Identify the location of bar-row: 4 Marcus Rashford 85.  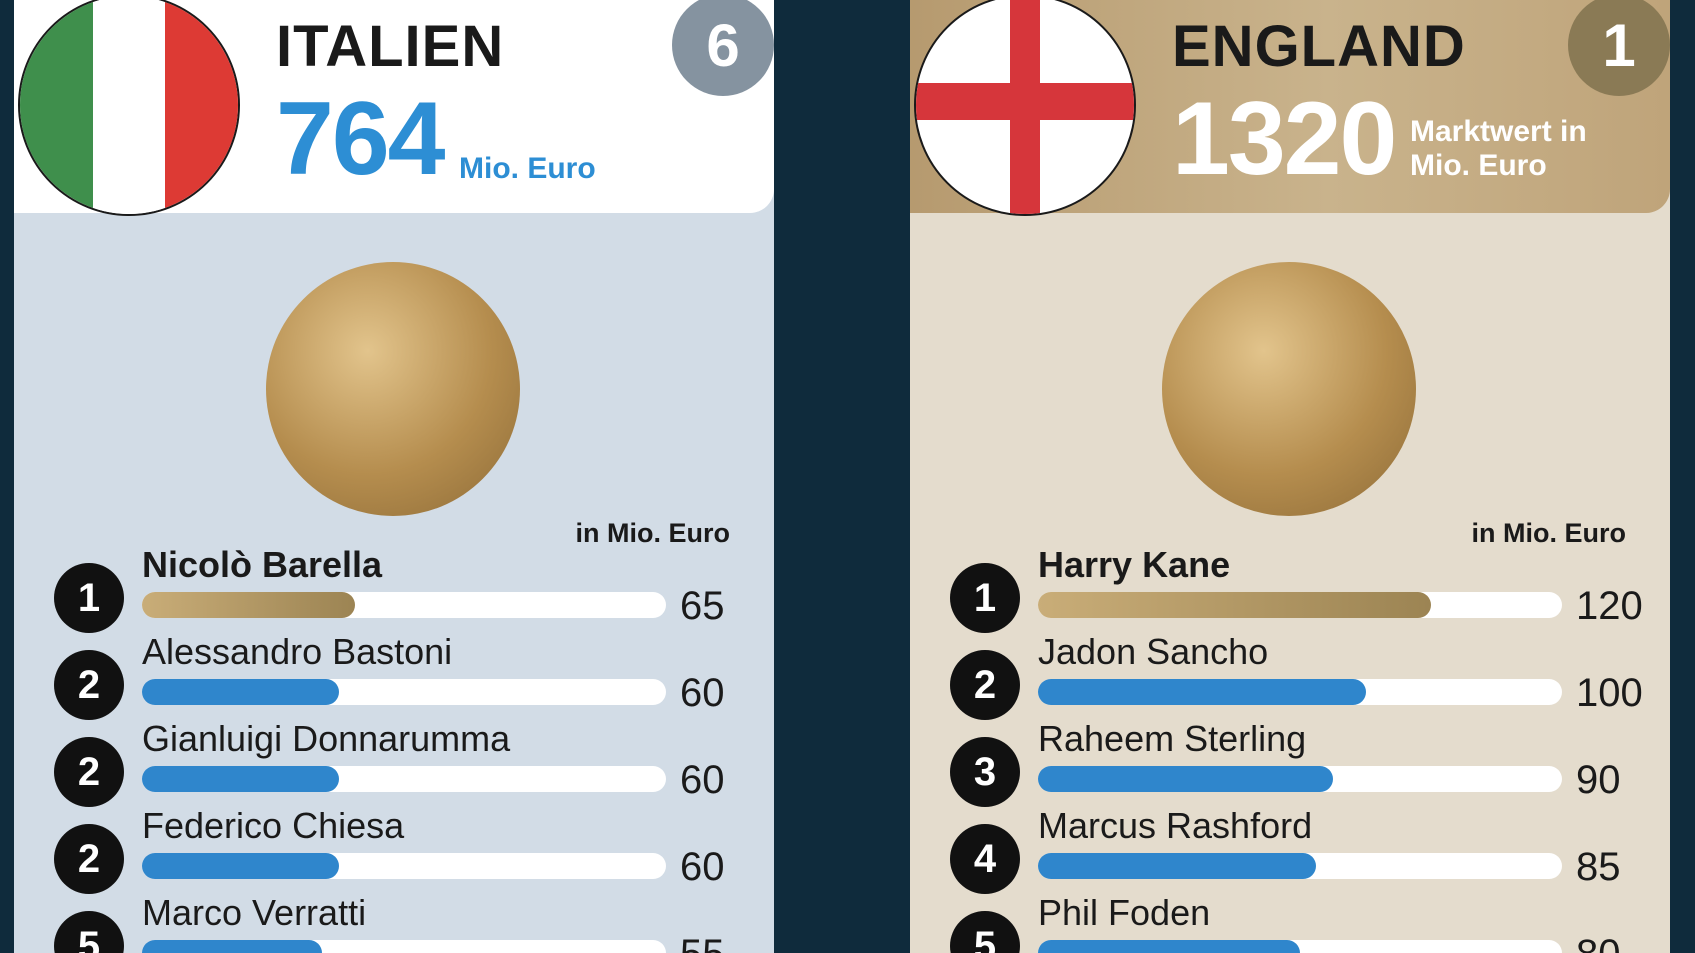
(1300, 849).